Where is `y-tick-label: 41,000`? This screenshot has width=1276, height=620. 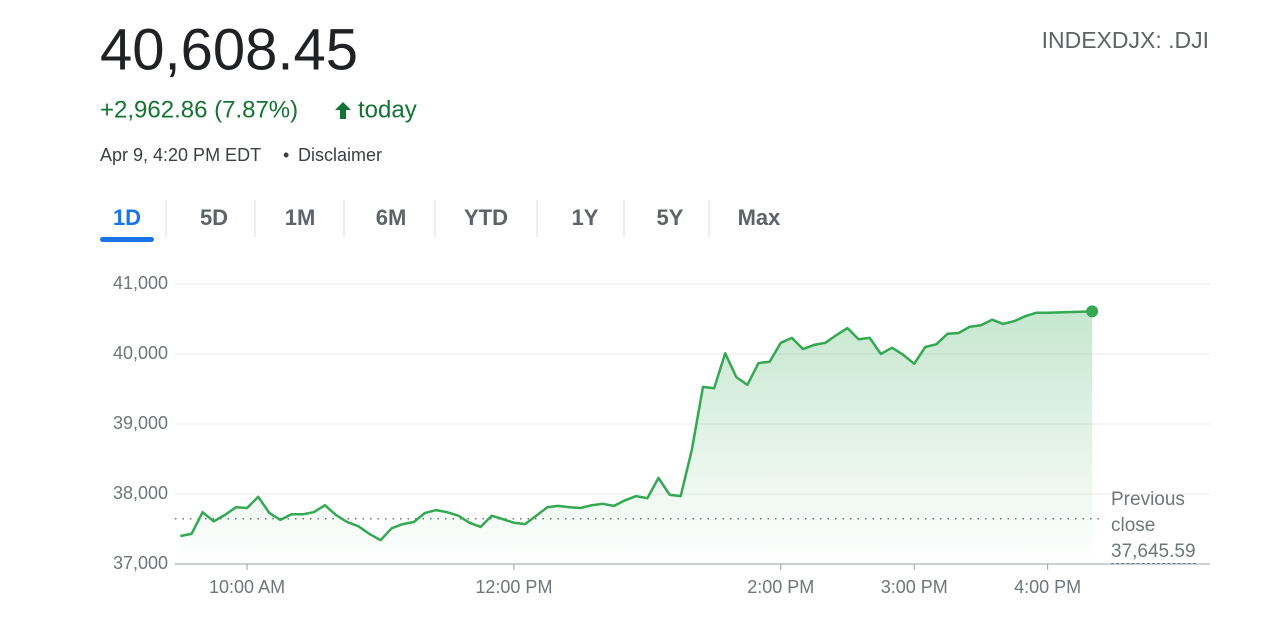 y-tick-label: 41,000 is located at coordinates (140, 283).